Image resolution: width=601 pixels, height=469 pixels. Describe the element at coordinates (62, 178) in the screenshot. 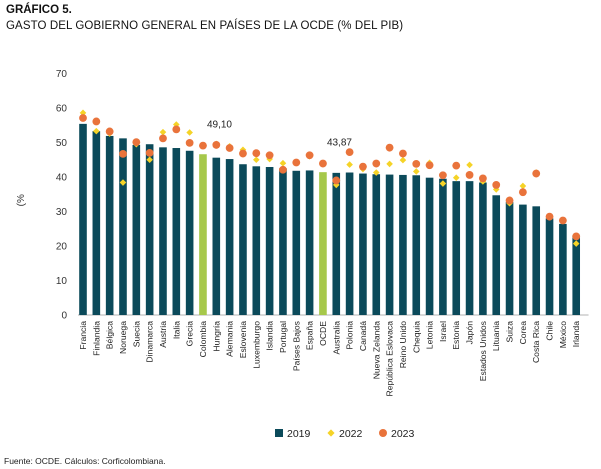

I see `y-tick-label: 40` at that location.